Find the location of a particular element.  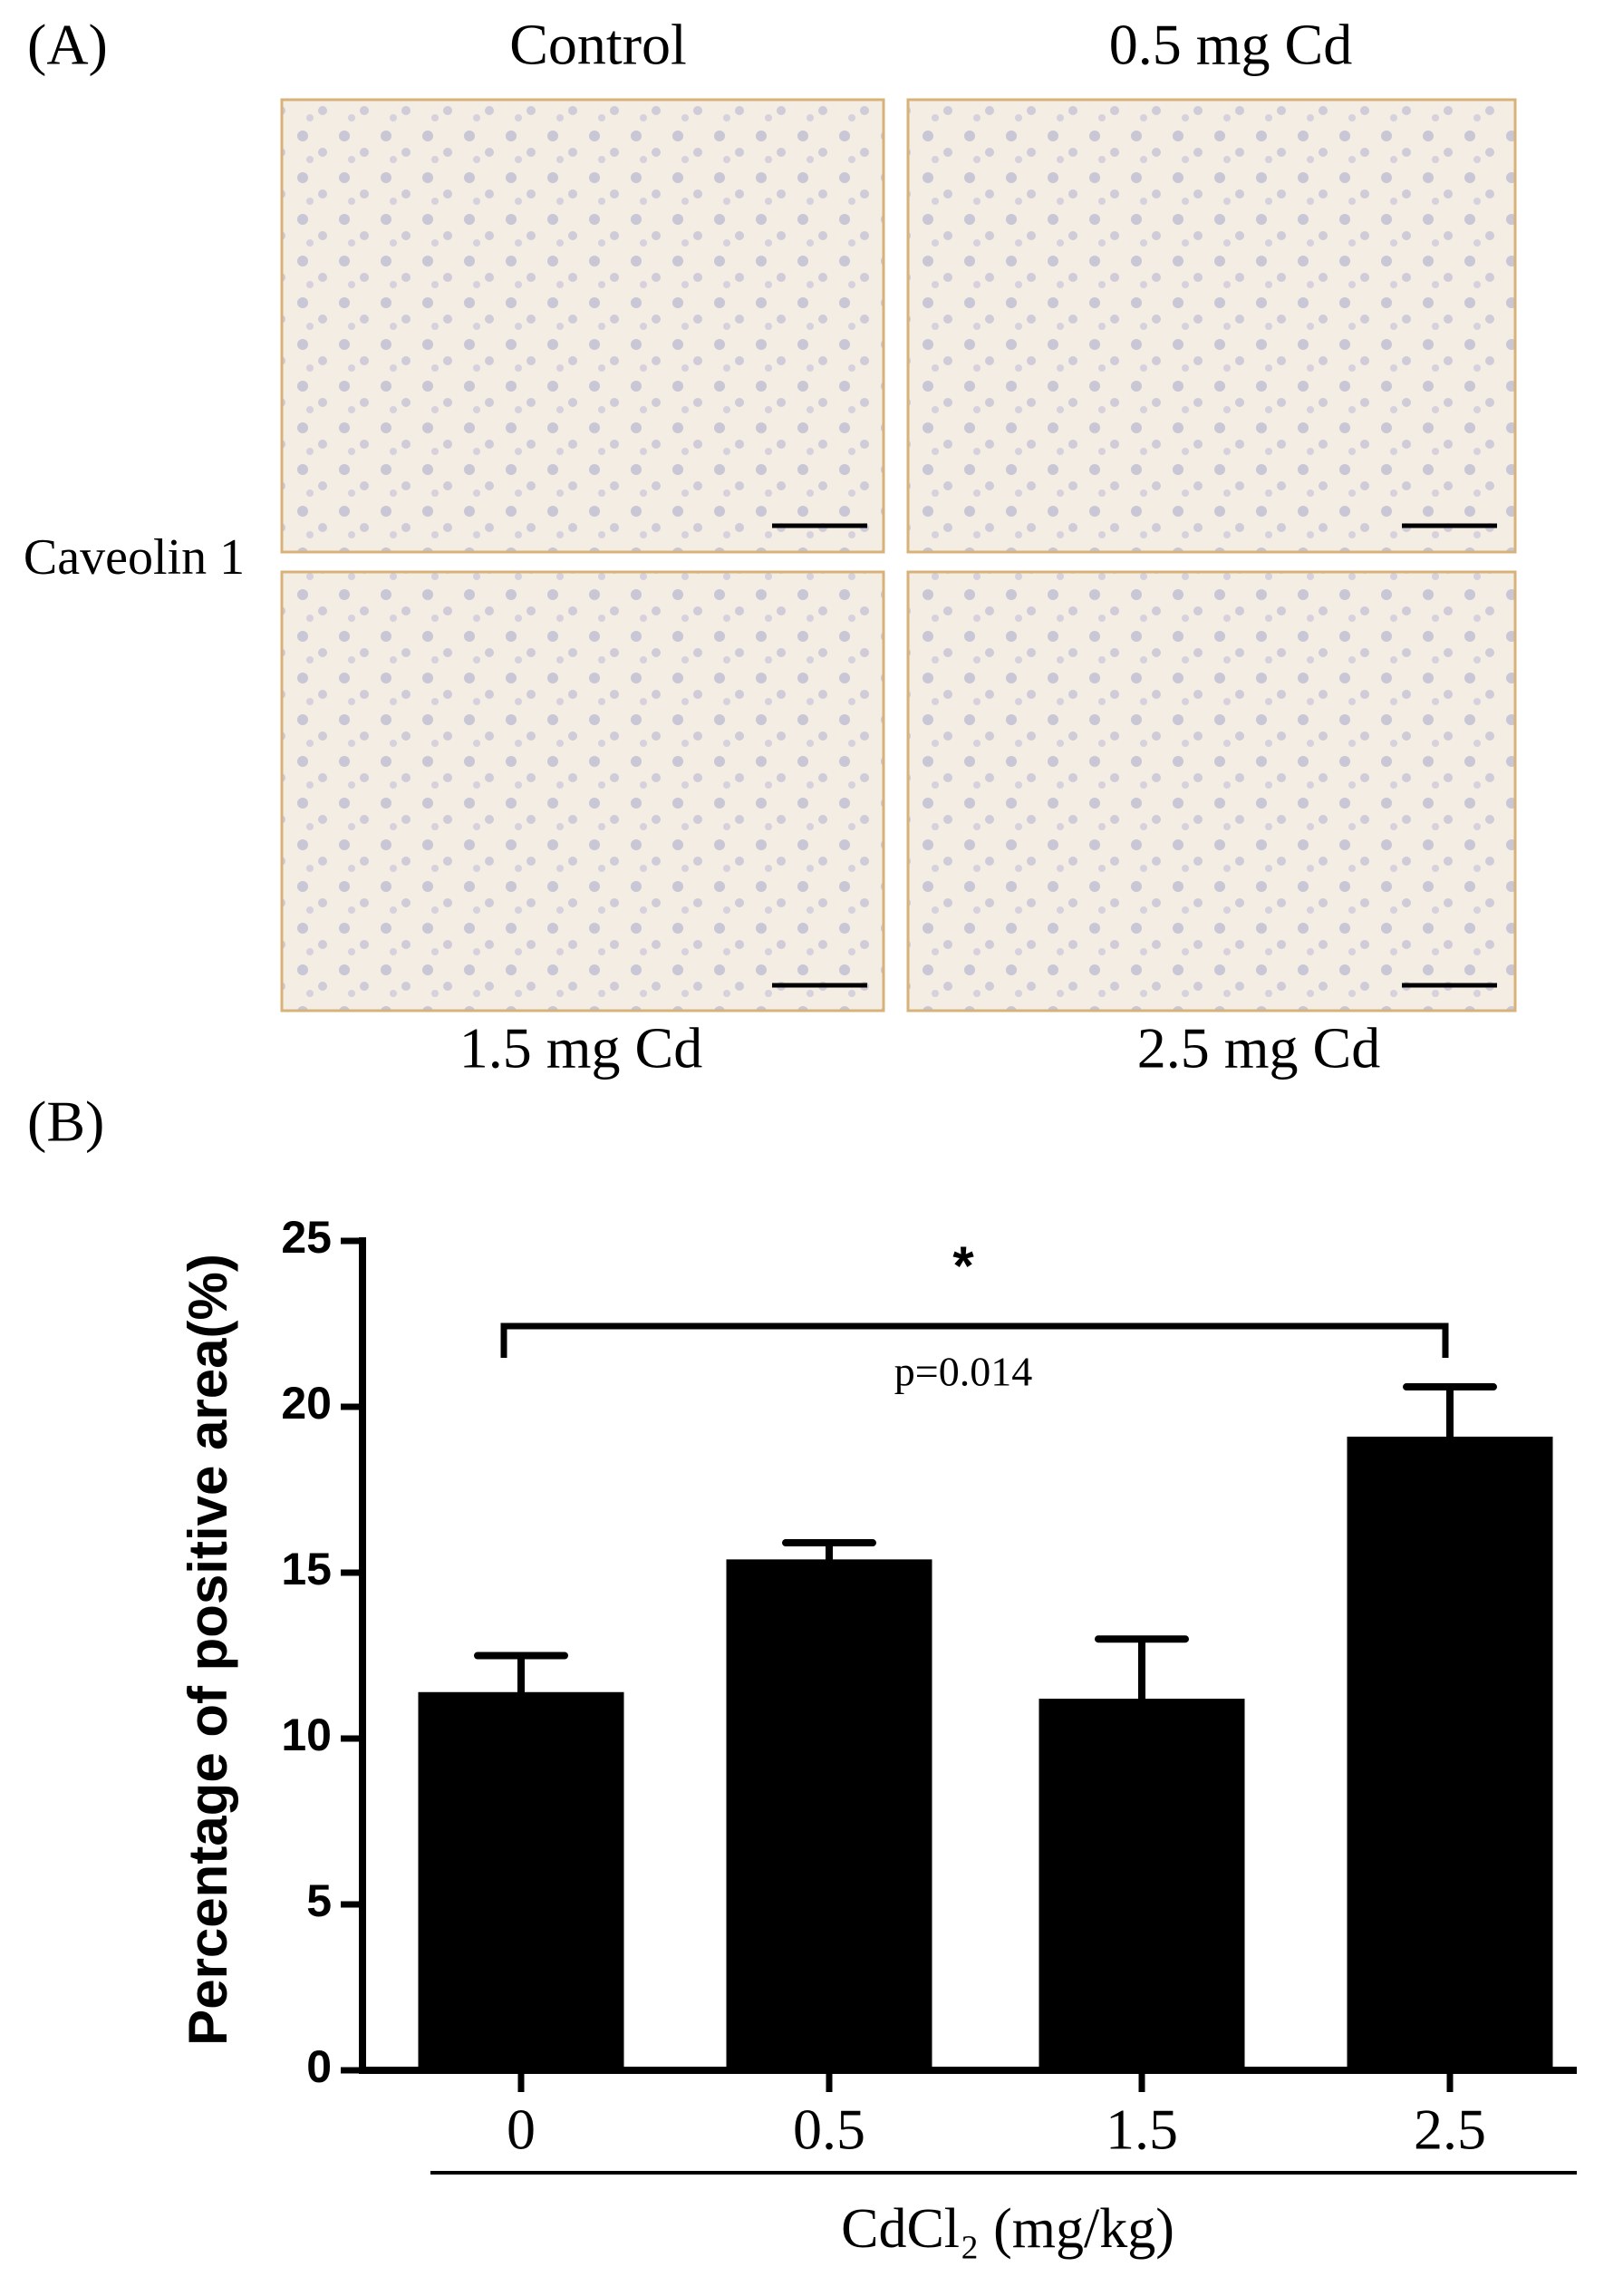

x-tick-label: 0 is located at coordinates (521, 2129).